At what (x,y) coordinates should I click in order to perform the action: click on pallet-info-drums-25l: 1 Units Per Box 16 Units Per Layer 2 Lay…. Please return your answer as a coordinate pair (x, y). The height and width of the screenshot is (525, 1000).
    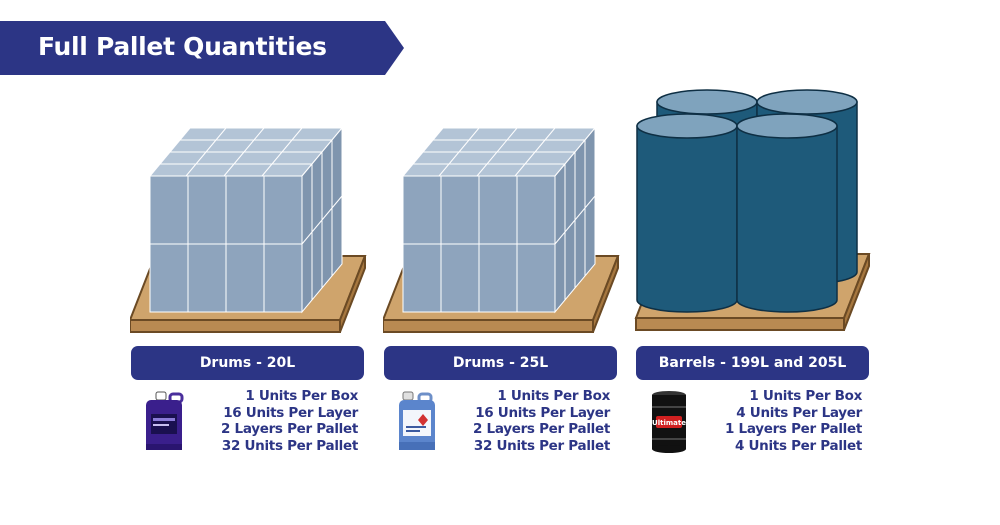
    Looking at the image, I should click on (520, 421).